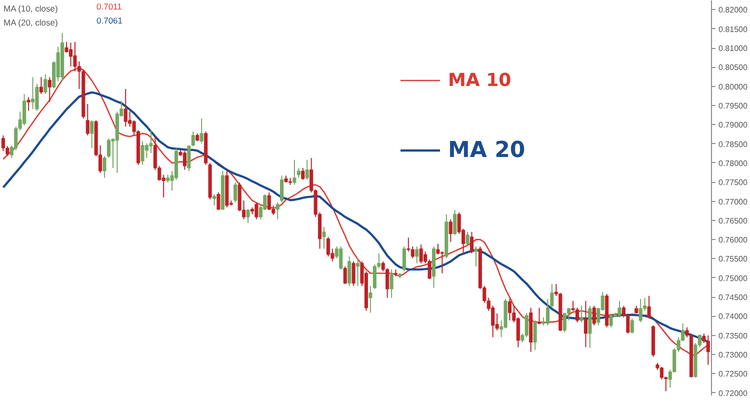 The height and width of the screenshot is (401, 750). I want to click on annotation: 0.7061, so click(109, 21).